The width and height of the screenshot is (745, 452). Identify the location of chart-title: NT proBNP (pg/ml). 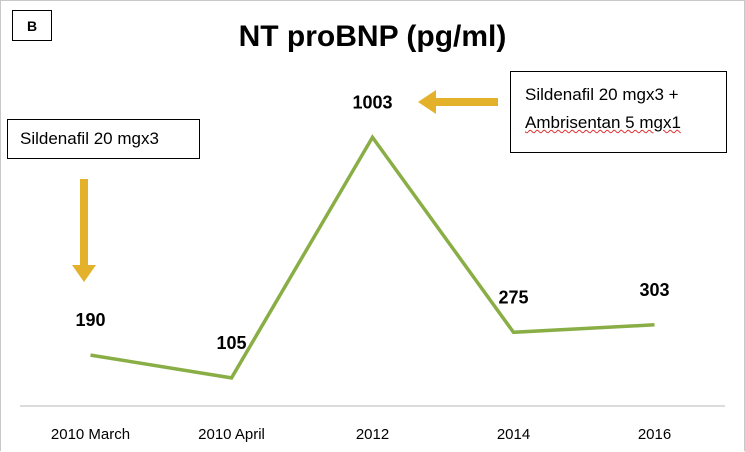
(372, 36).